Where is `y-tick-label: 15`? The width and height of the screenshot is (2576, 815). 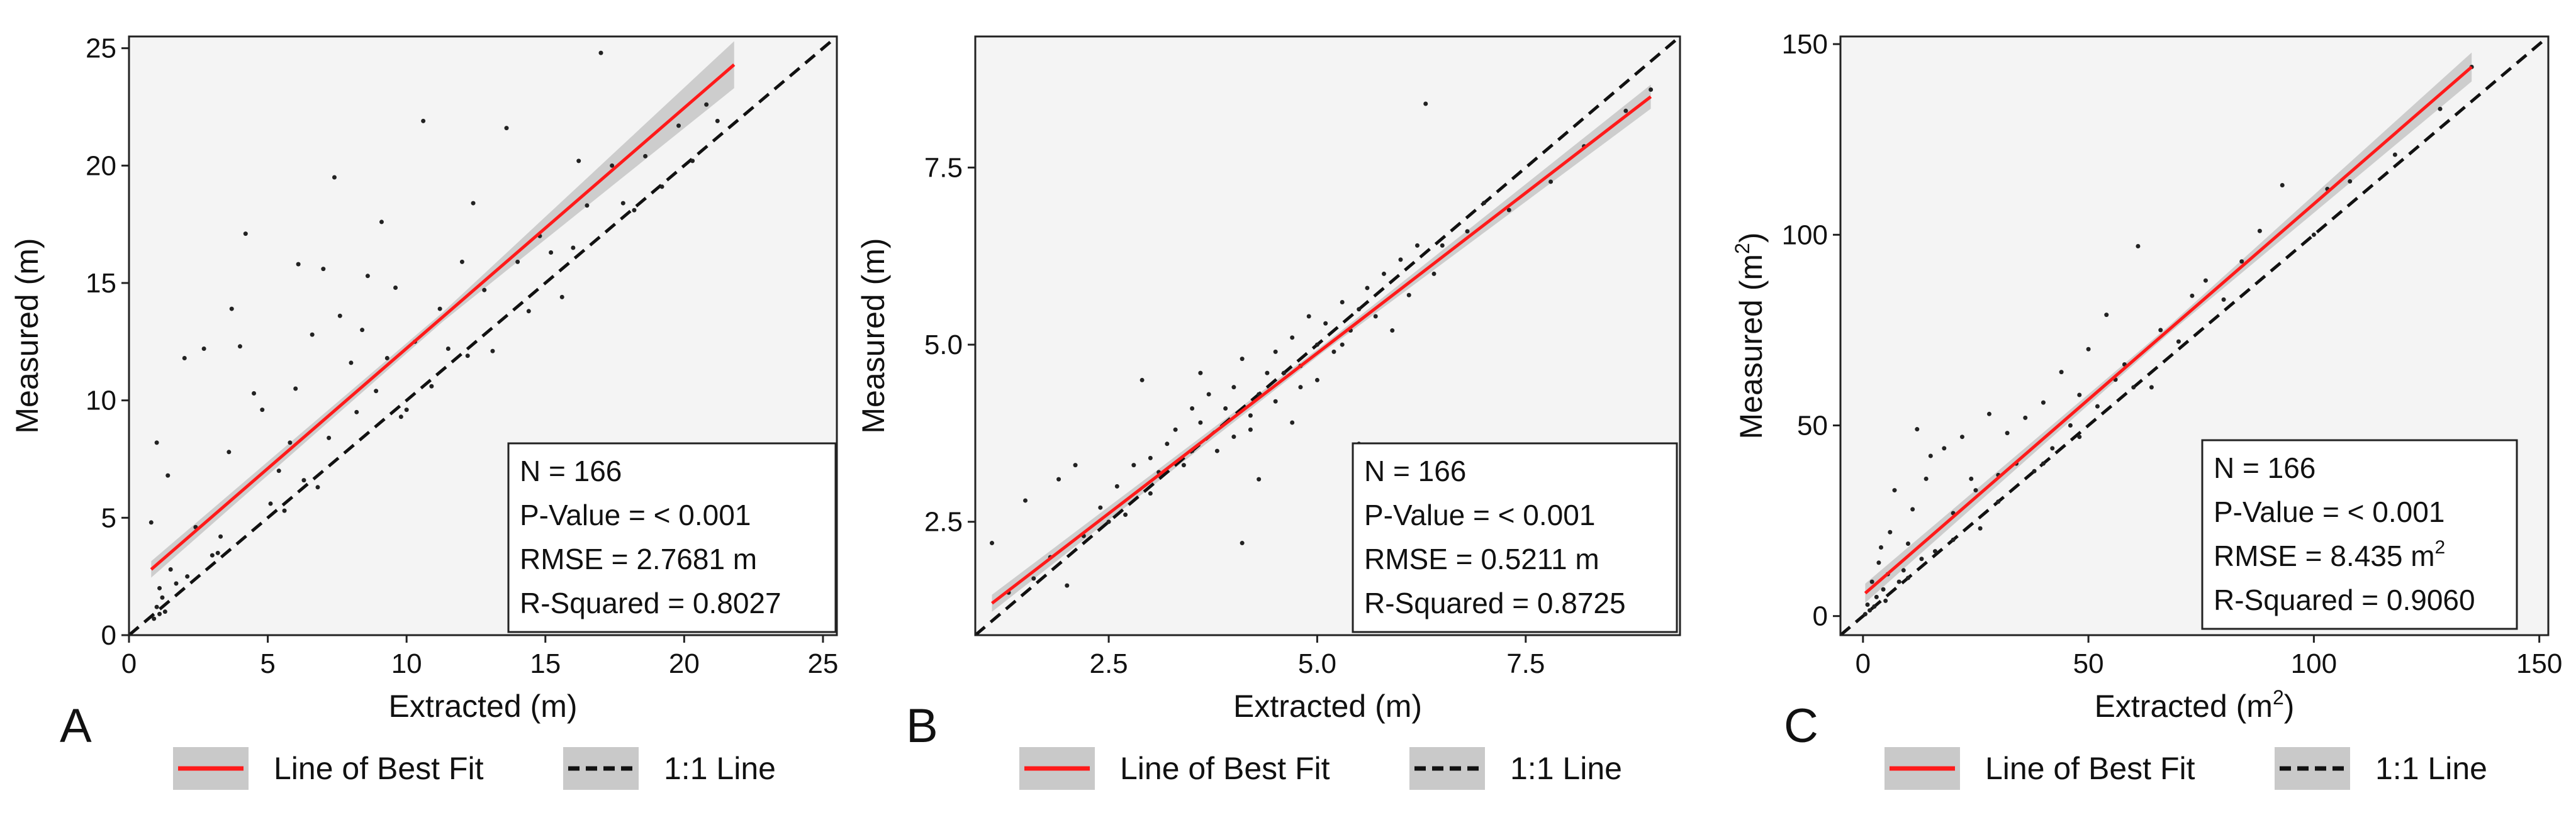 y-tick-label: 15 is located at coordinates (101, 283).